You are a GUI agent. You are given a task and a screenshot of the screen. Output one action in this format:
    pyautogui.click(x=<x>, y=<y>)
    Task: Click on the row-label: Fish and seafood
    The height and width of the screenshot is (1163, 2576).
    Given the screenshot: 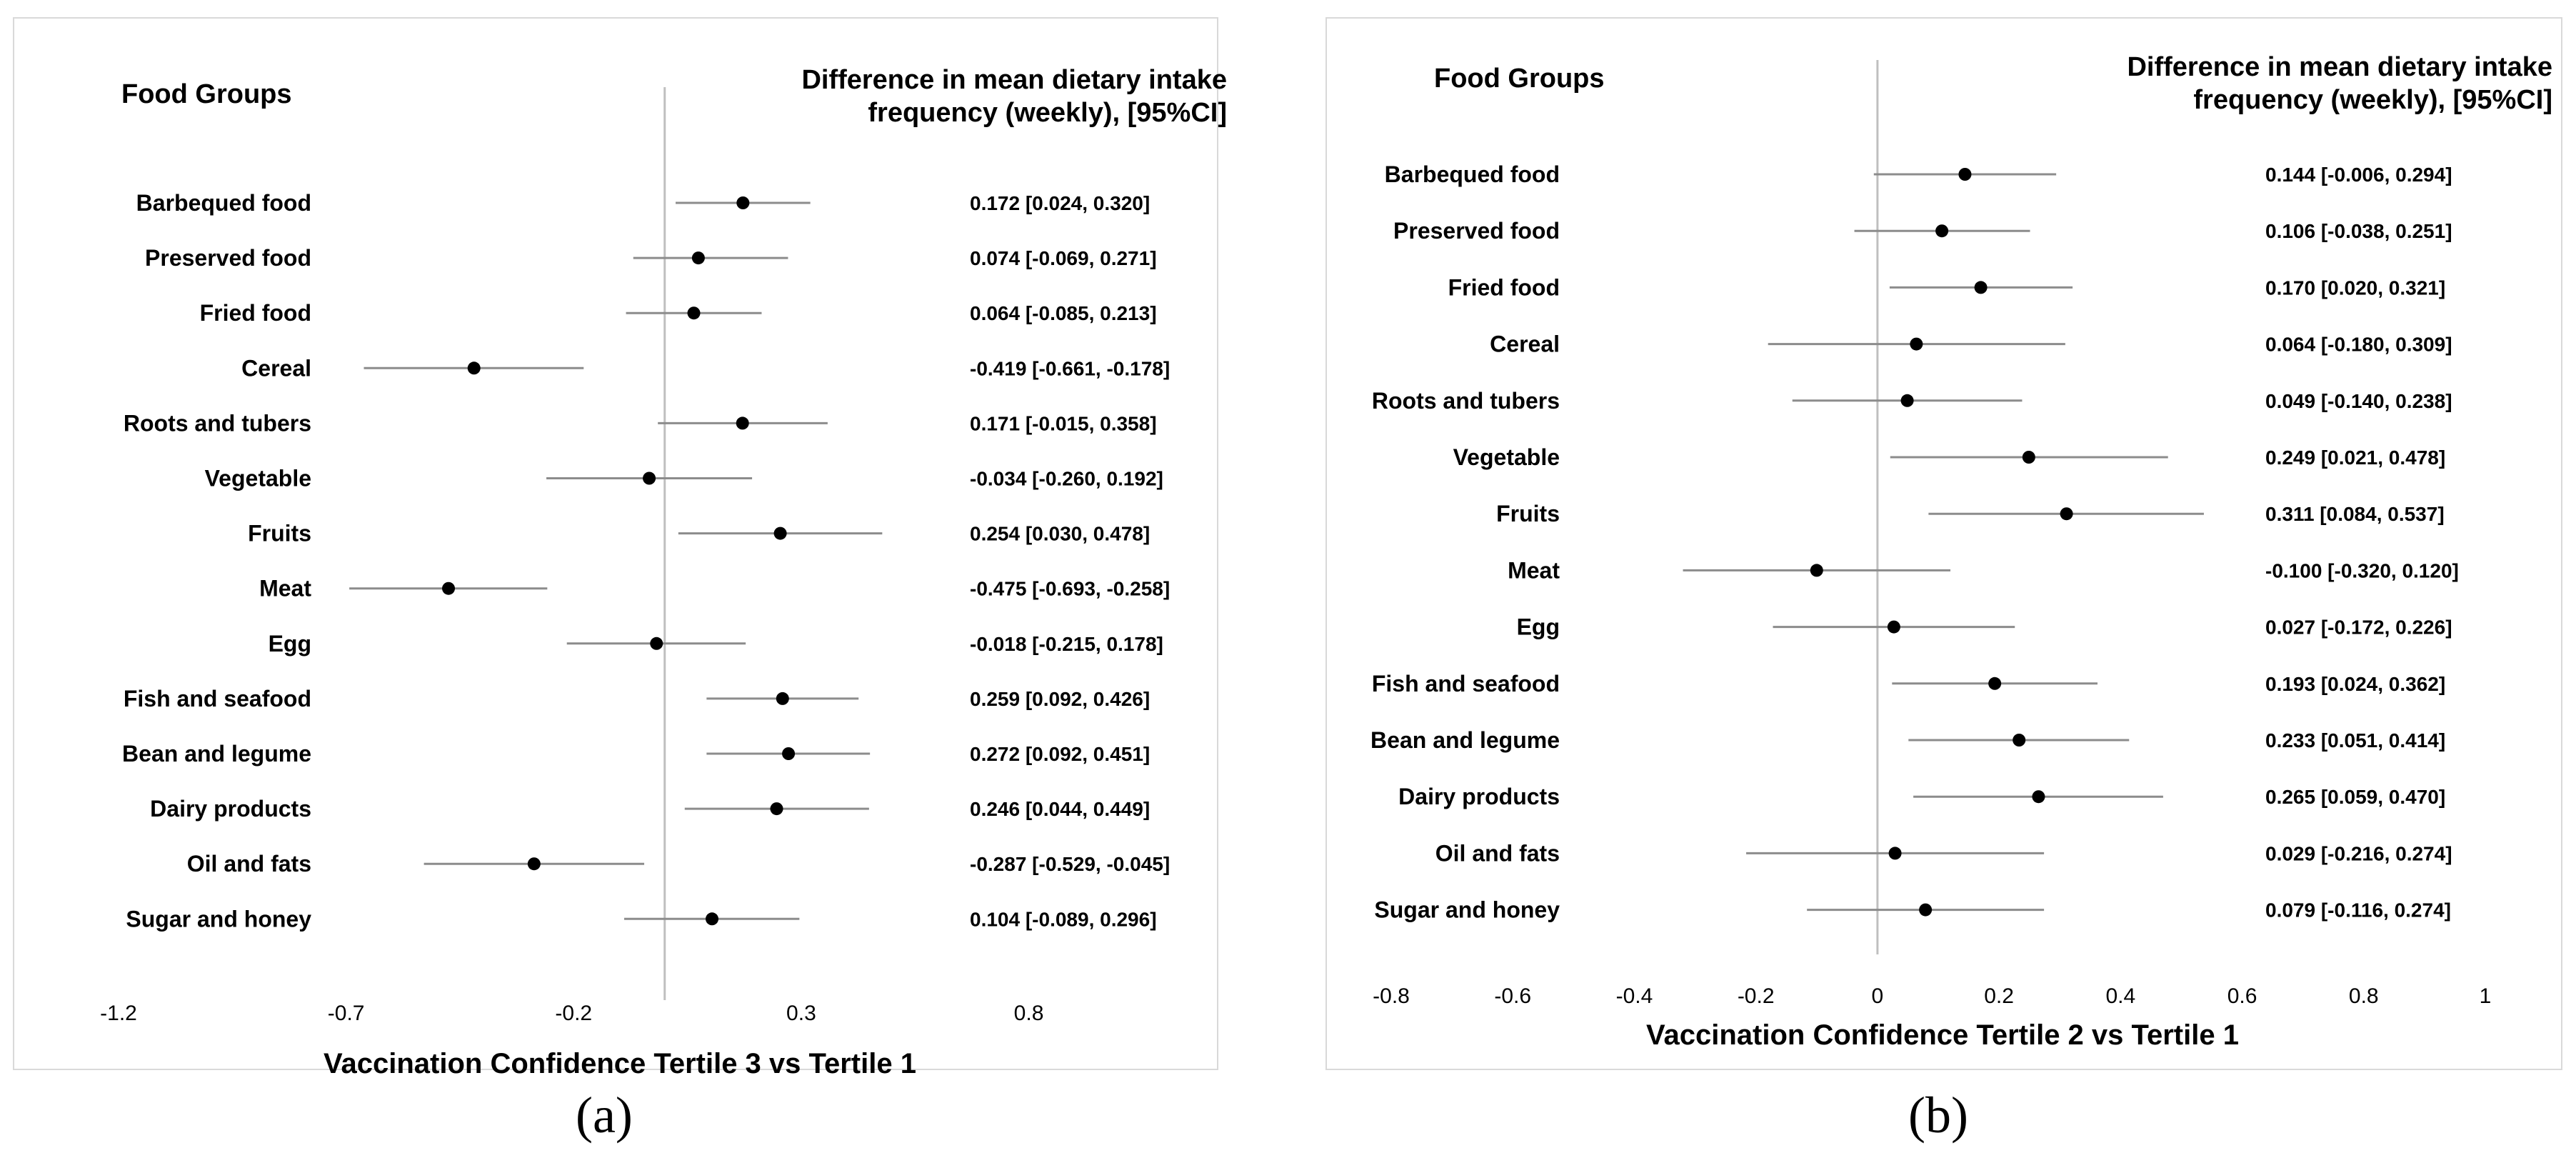 What is the action you would take?
    pyautogui.click(x=1466, y=684)
    